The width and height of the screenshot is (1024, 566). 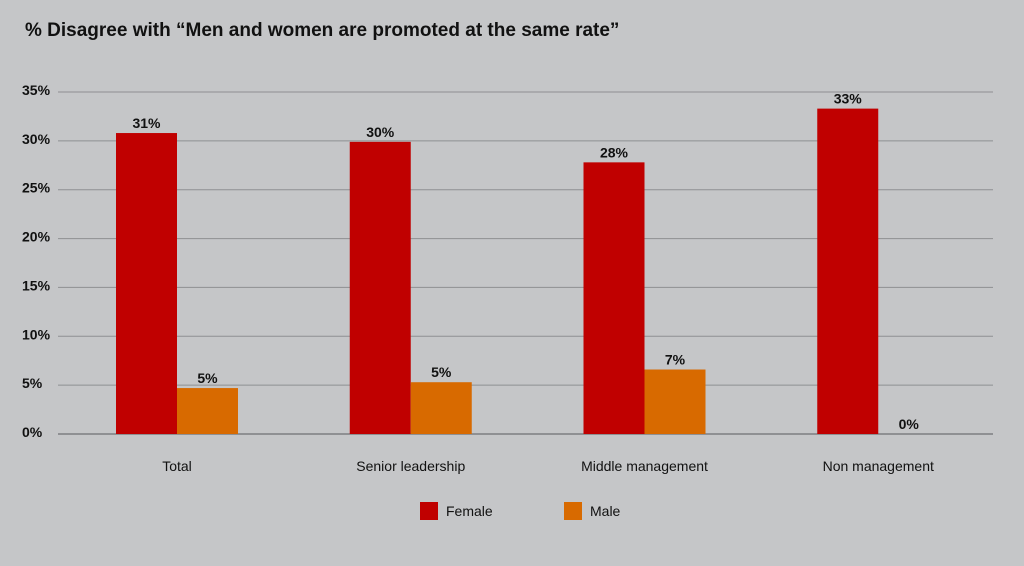 What do you see at coordinates (146, 284) in the screenshot?
I see `bar-female-total` at bounding box center [146, 284].